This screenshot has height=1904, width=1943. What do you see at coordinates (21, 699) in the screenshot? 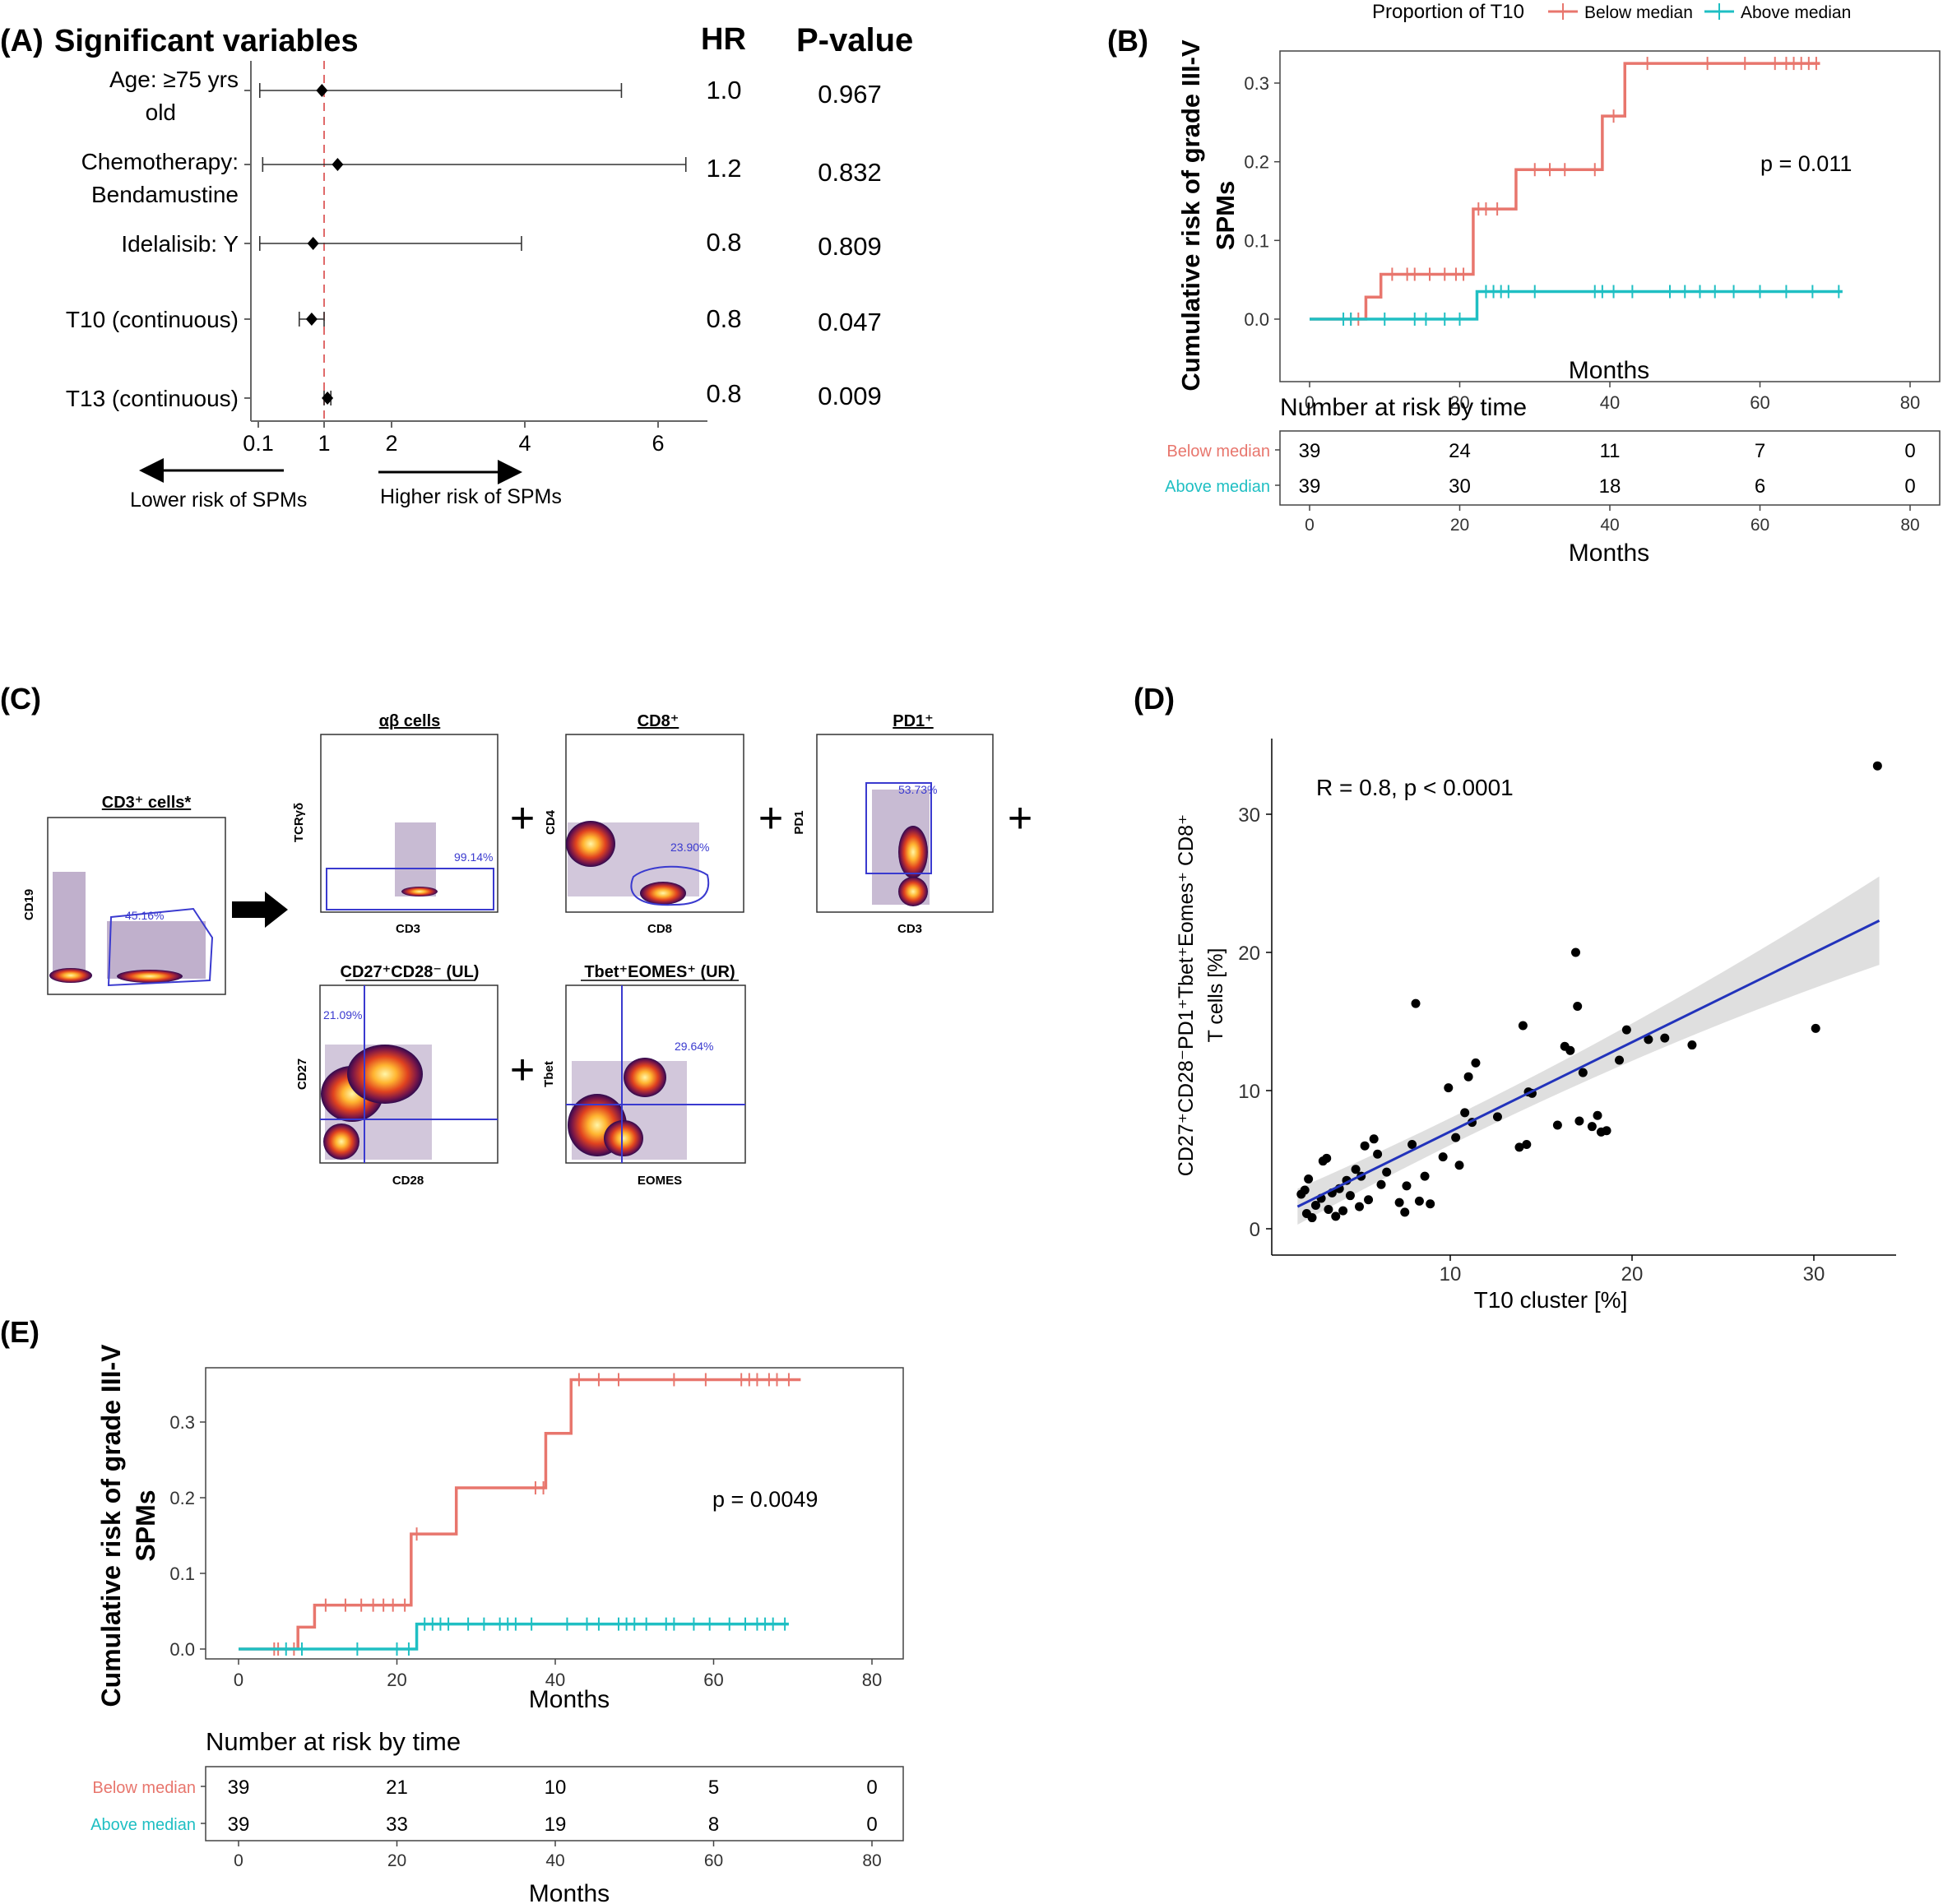
I see `panel-c-label: (C)` at bounding box center [21, 699].